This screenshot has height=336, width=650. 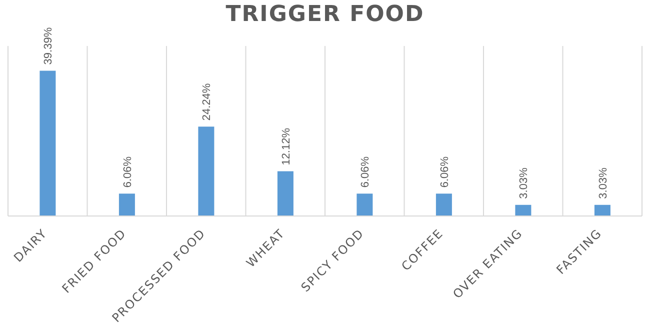 What do you see at coordinates (207, 102) in the screenshot?
I see `data-label: 24.24%` at bounding box center [207, 102].